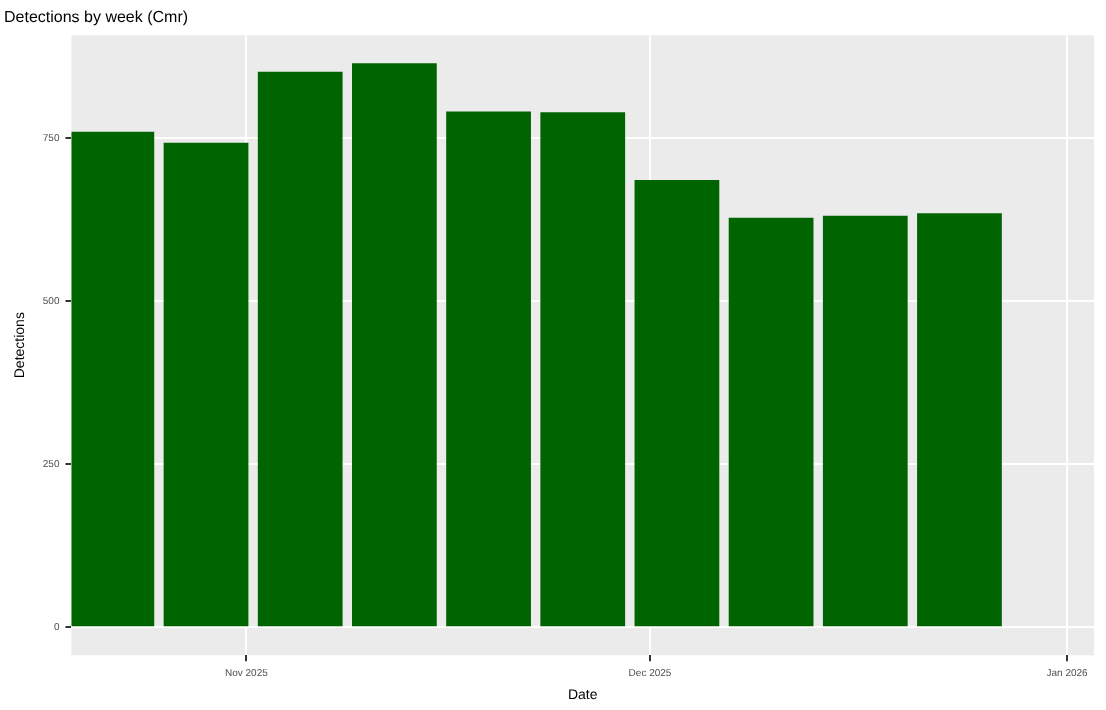  Describe the element at coordinates (96, 17) in the screenshot. I see `chart-title: Detections by week (Cmr)` at that location.